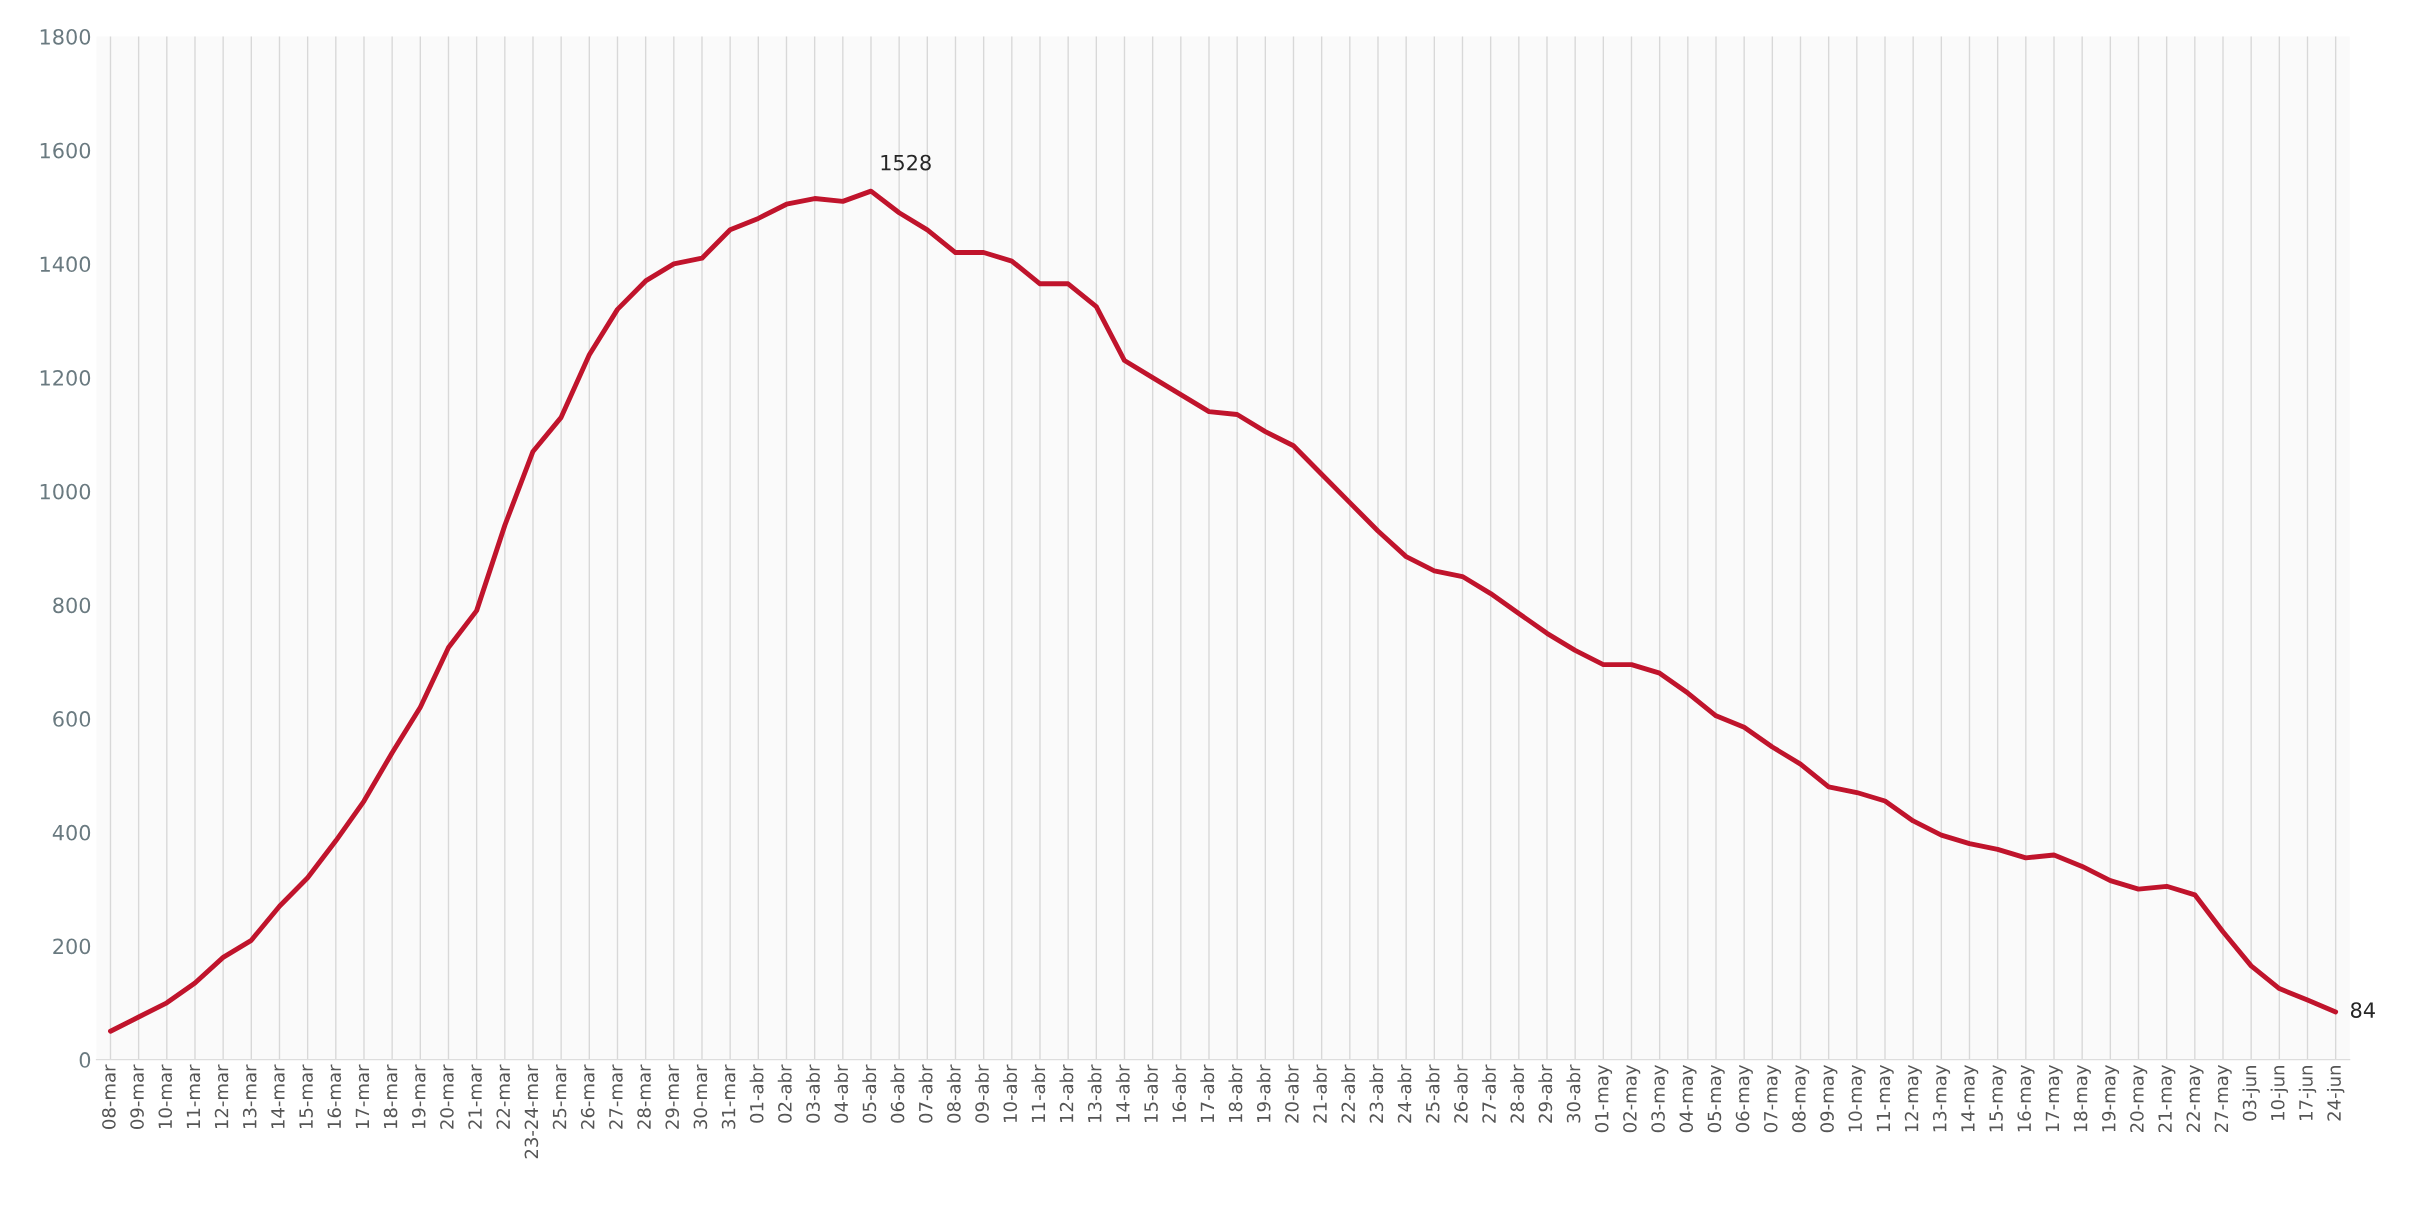 The width and height of the screenshot is (2410, 1218). I want to click on x-tick-label: 20-mar, so click(447, 1096).